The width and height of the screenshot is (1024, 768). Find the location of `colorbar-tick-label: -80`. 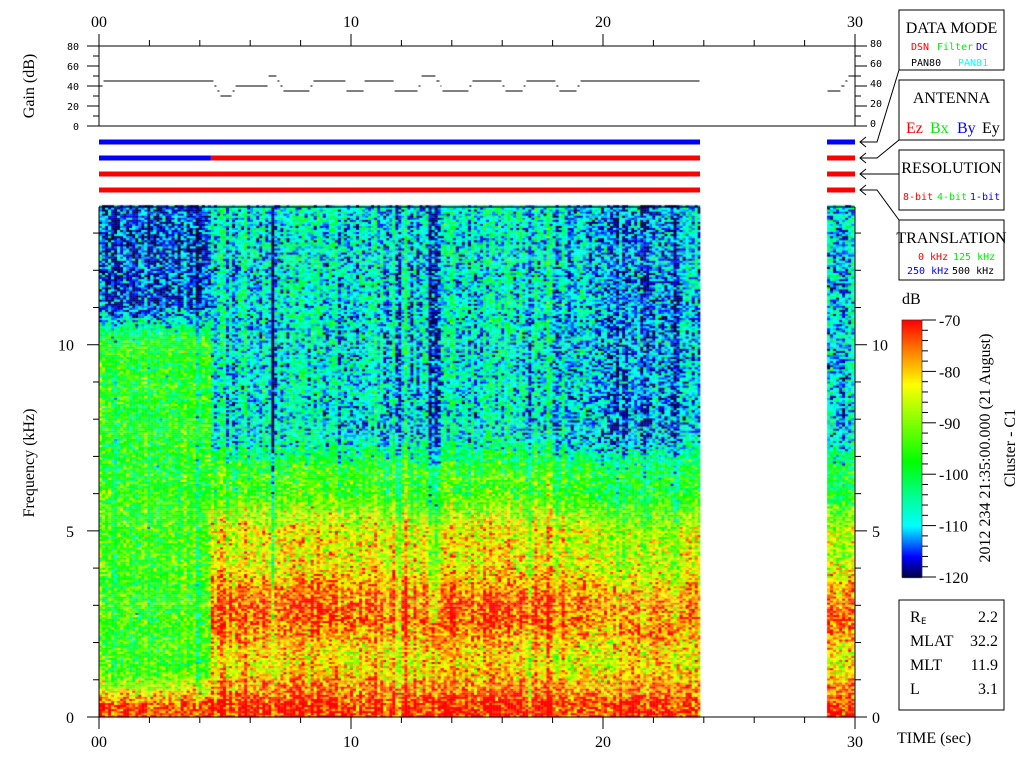

colorbar-tick-label: -80 is located at coordinates (949, 372).